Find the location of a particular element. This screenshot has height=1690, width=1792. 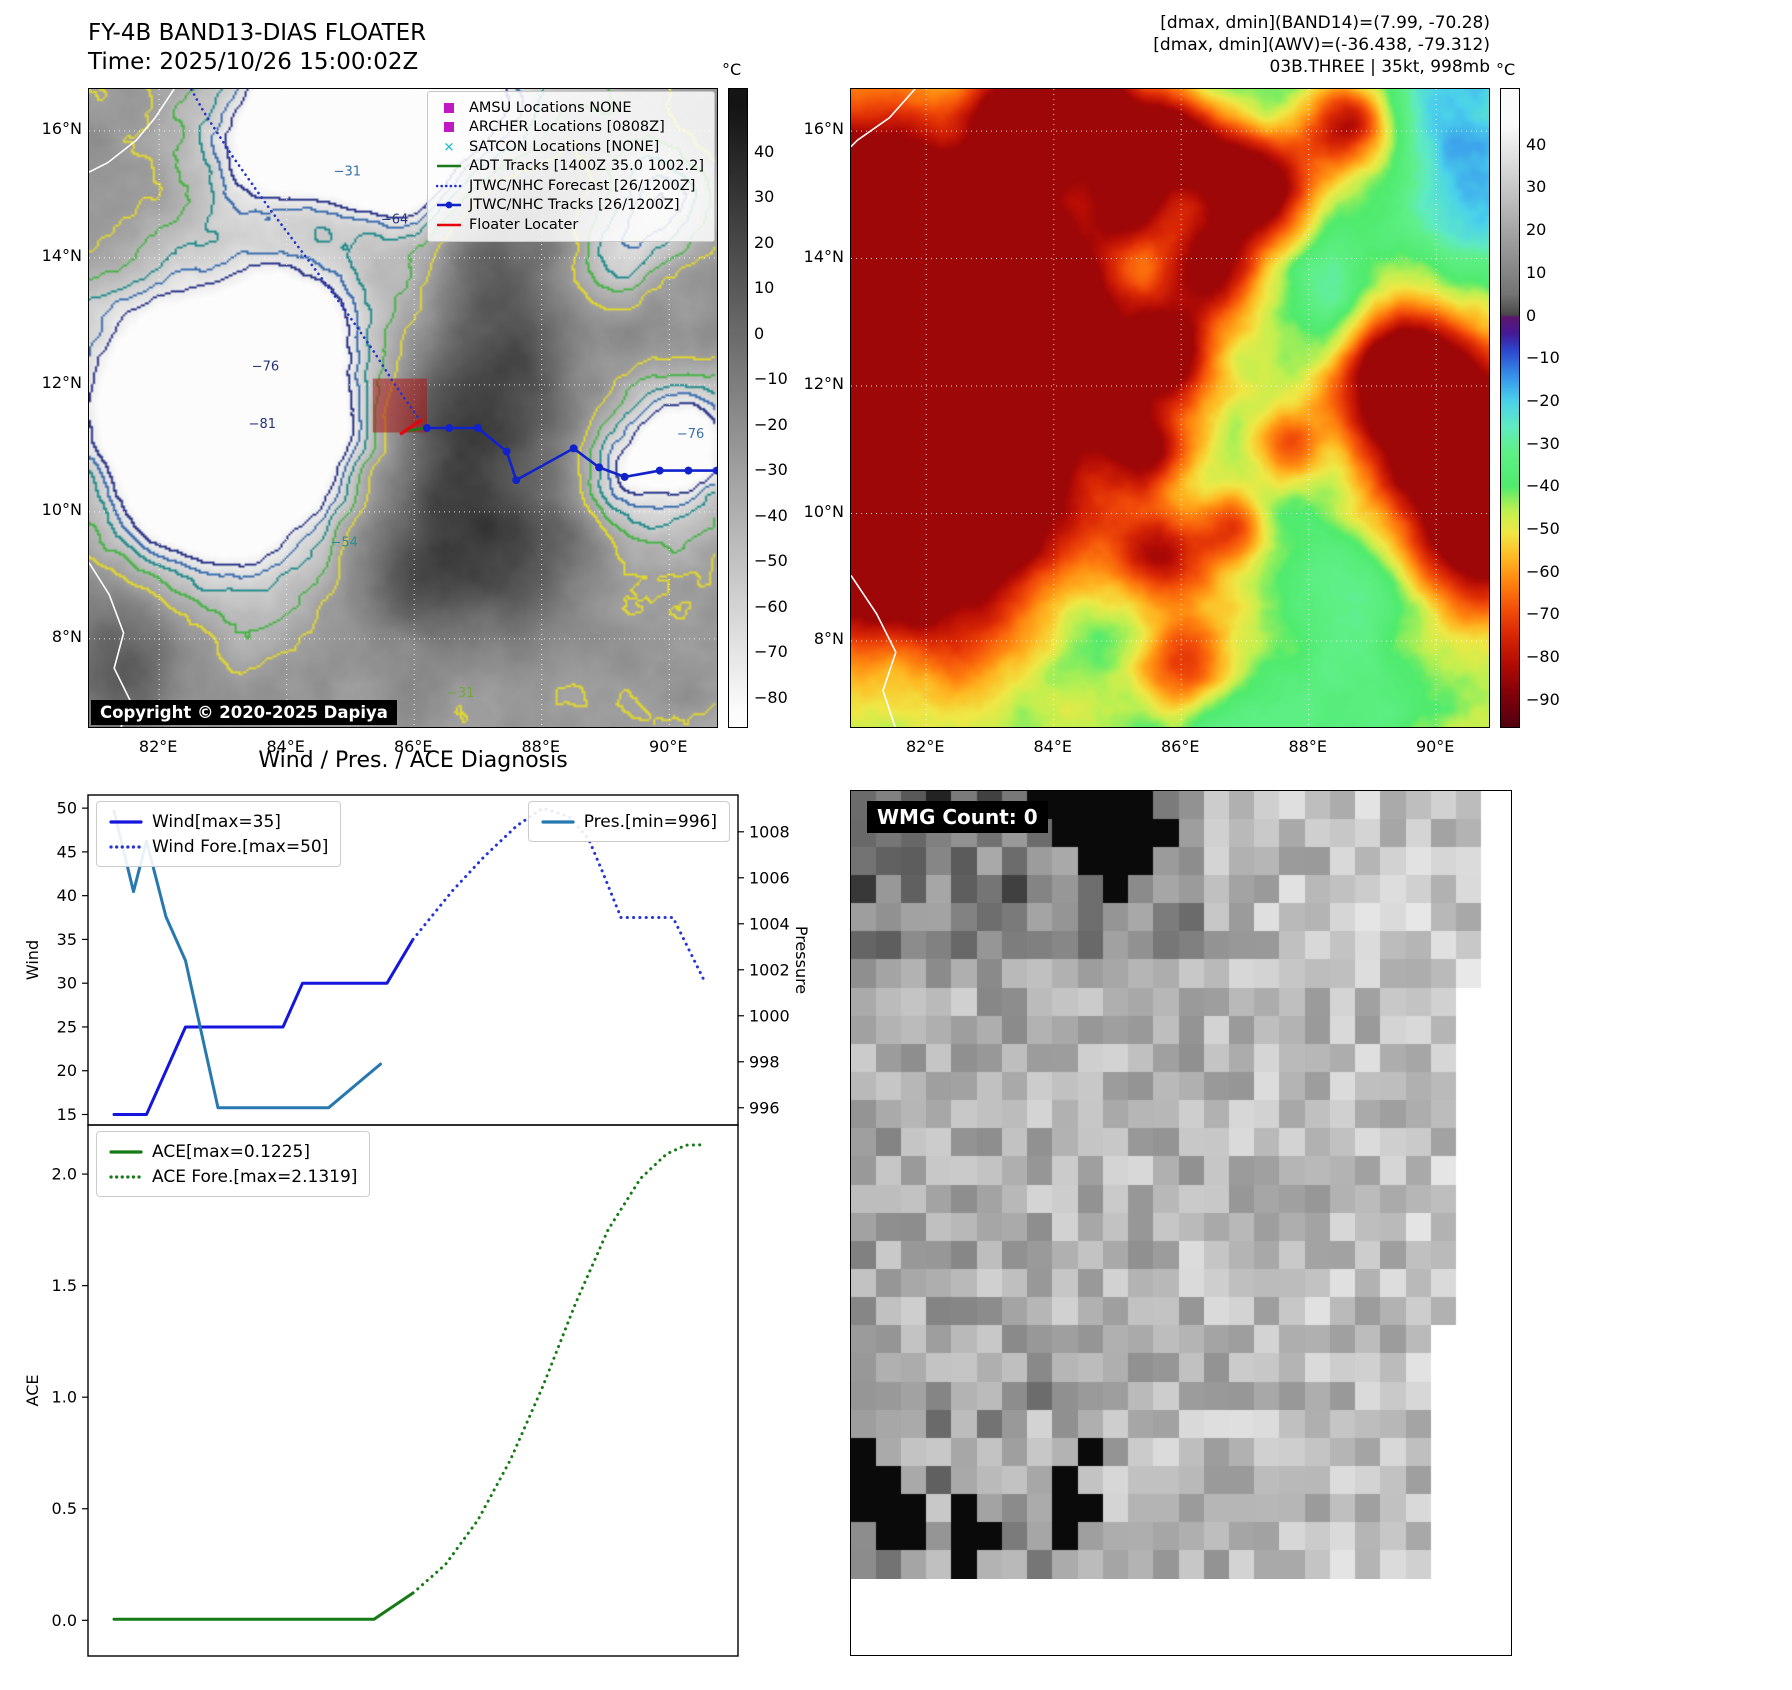

y-tick-label: 2.0 is located at coordinates (64, 1174).